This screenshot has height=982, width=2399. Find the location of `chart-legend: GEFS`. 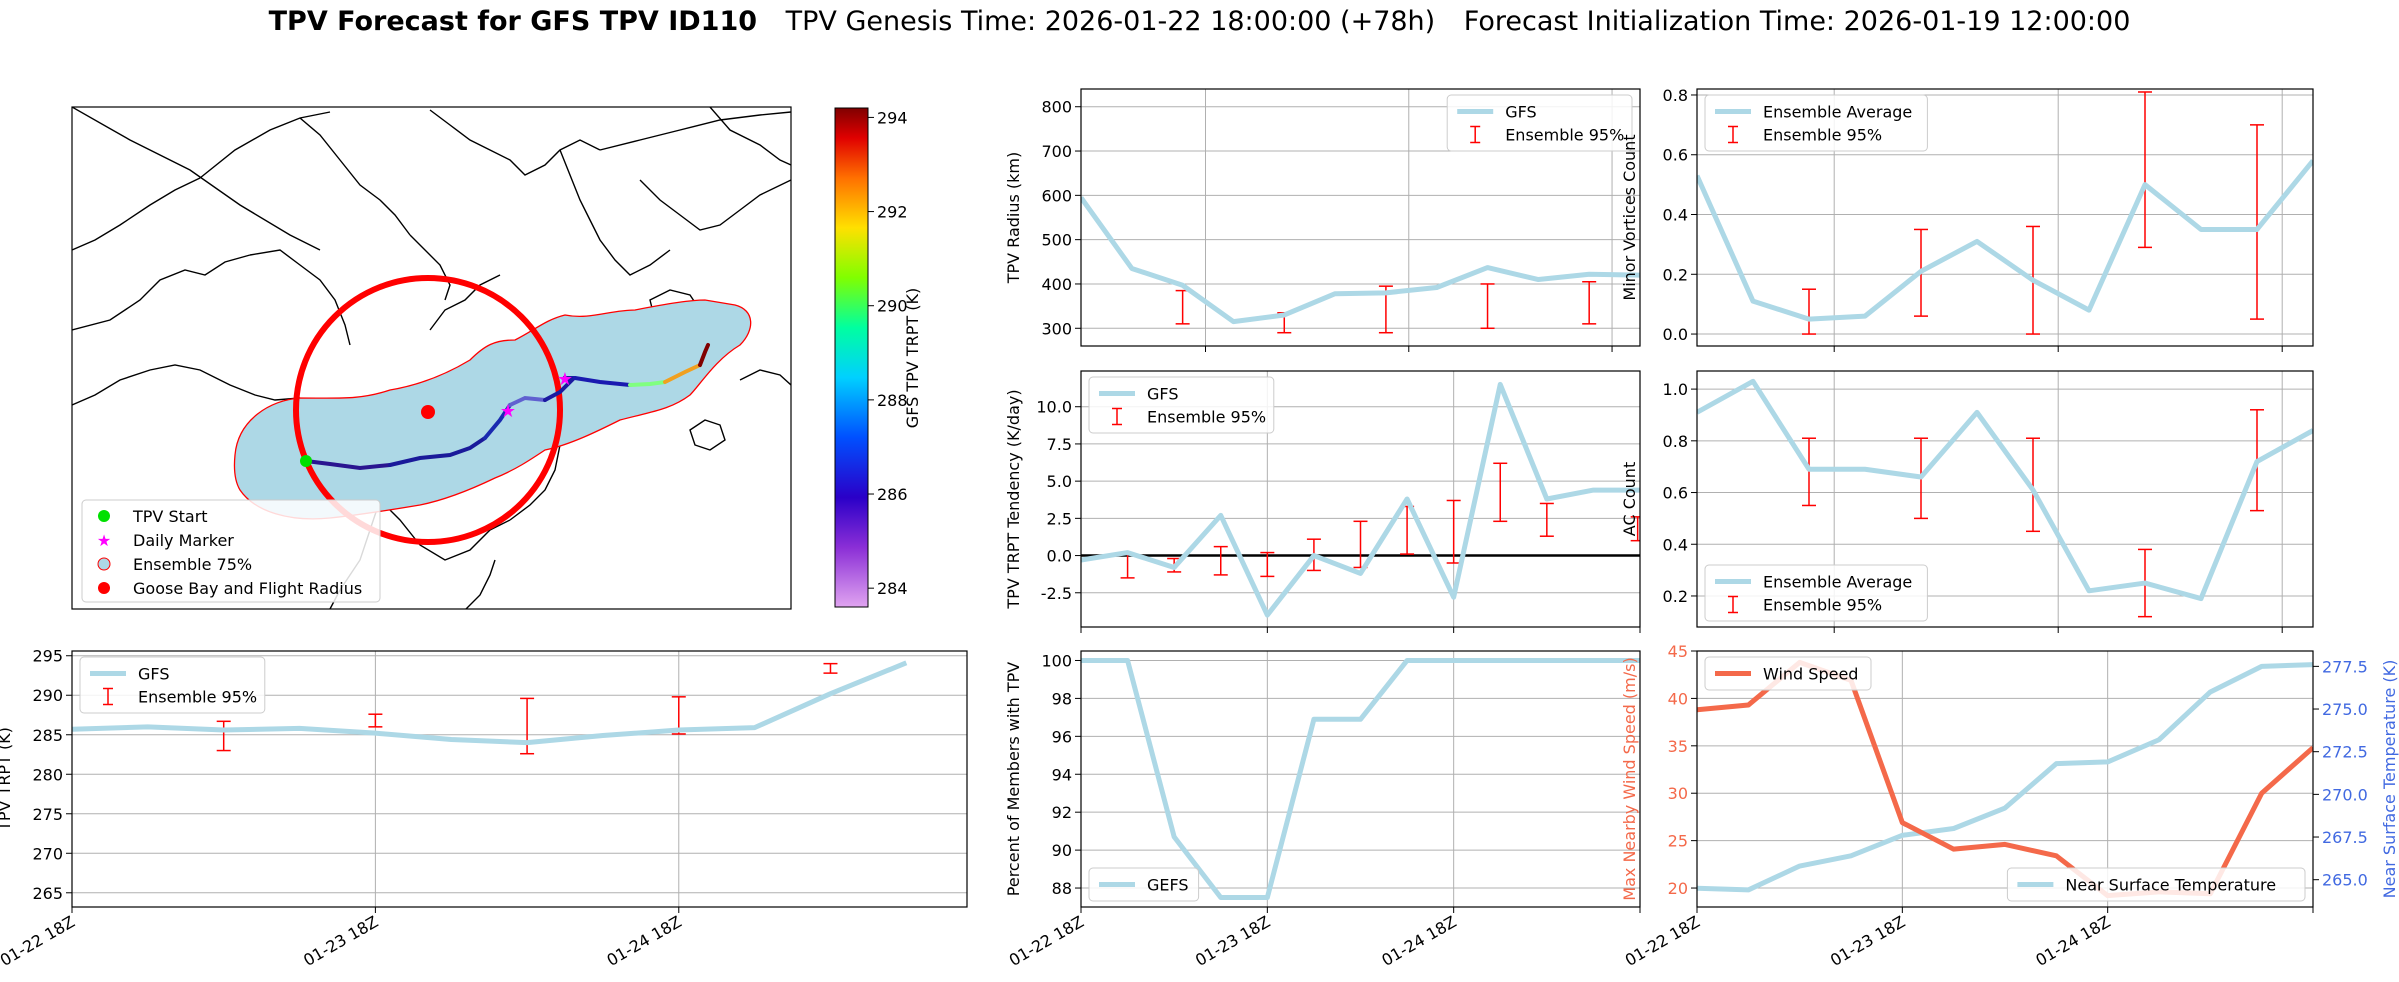

chart-legend: GEFS is located at coordinates (1144, 884).